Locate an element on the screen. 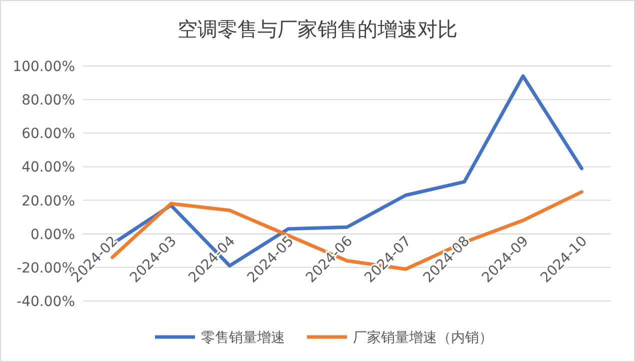 The height and width of the screenshot is (362, 635). y-tick-label: 40.00% is located at coordinates (48, 168).